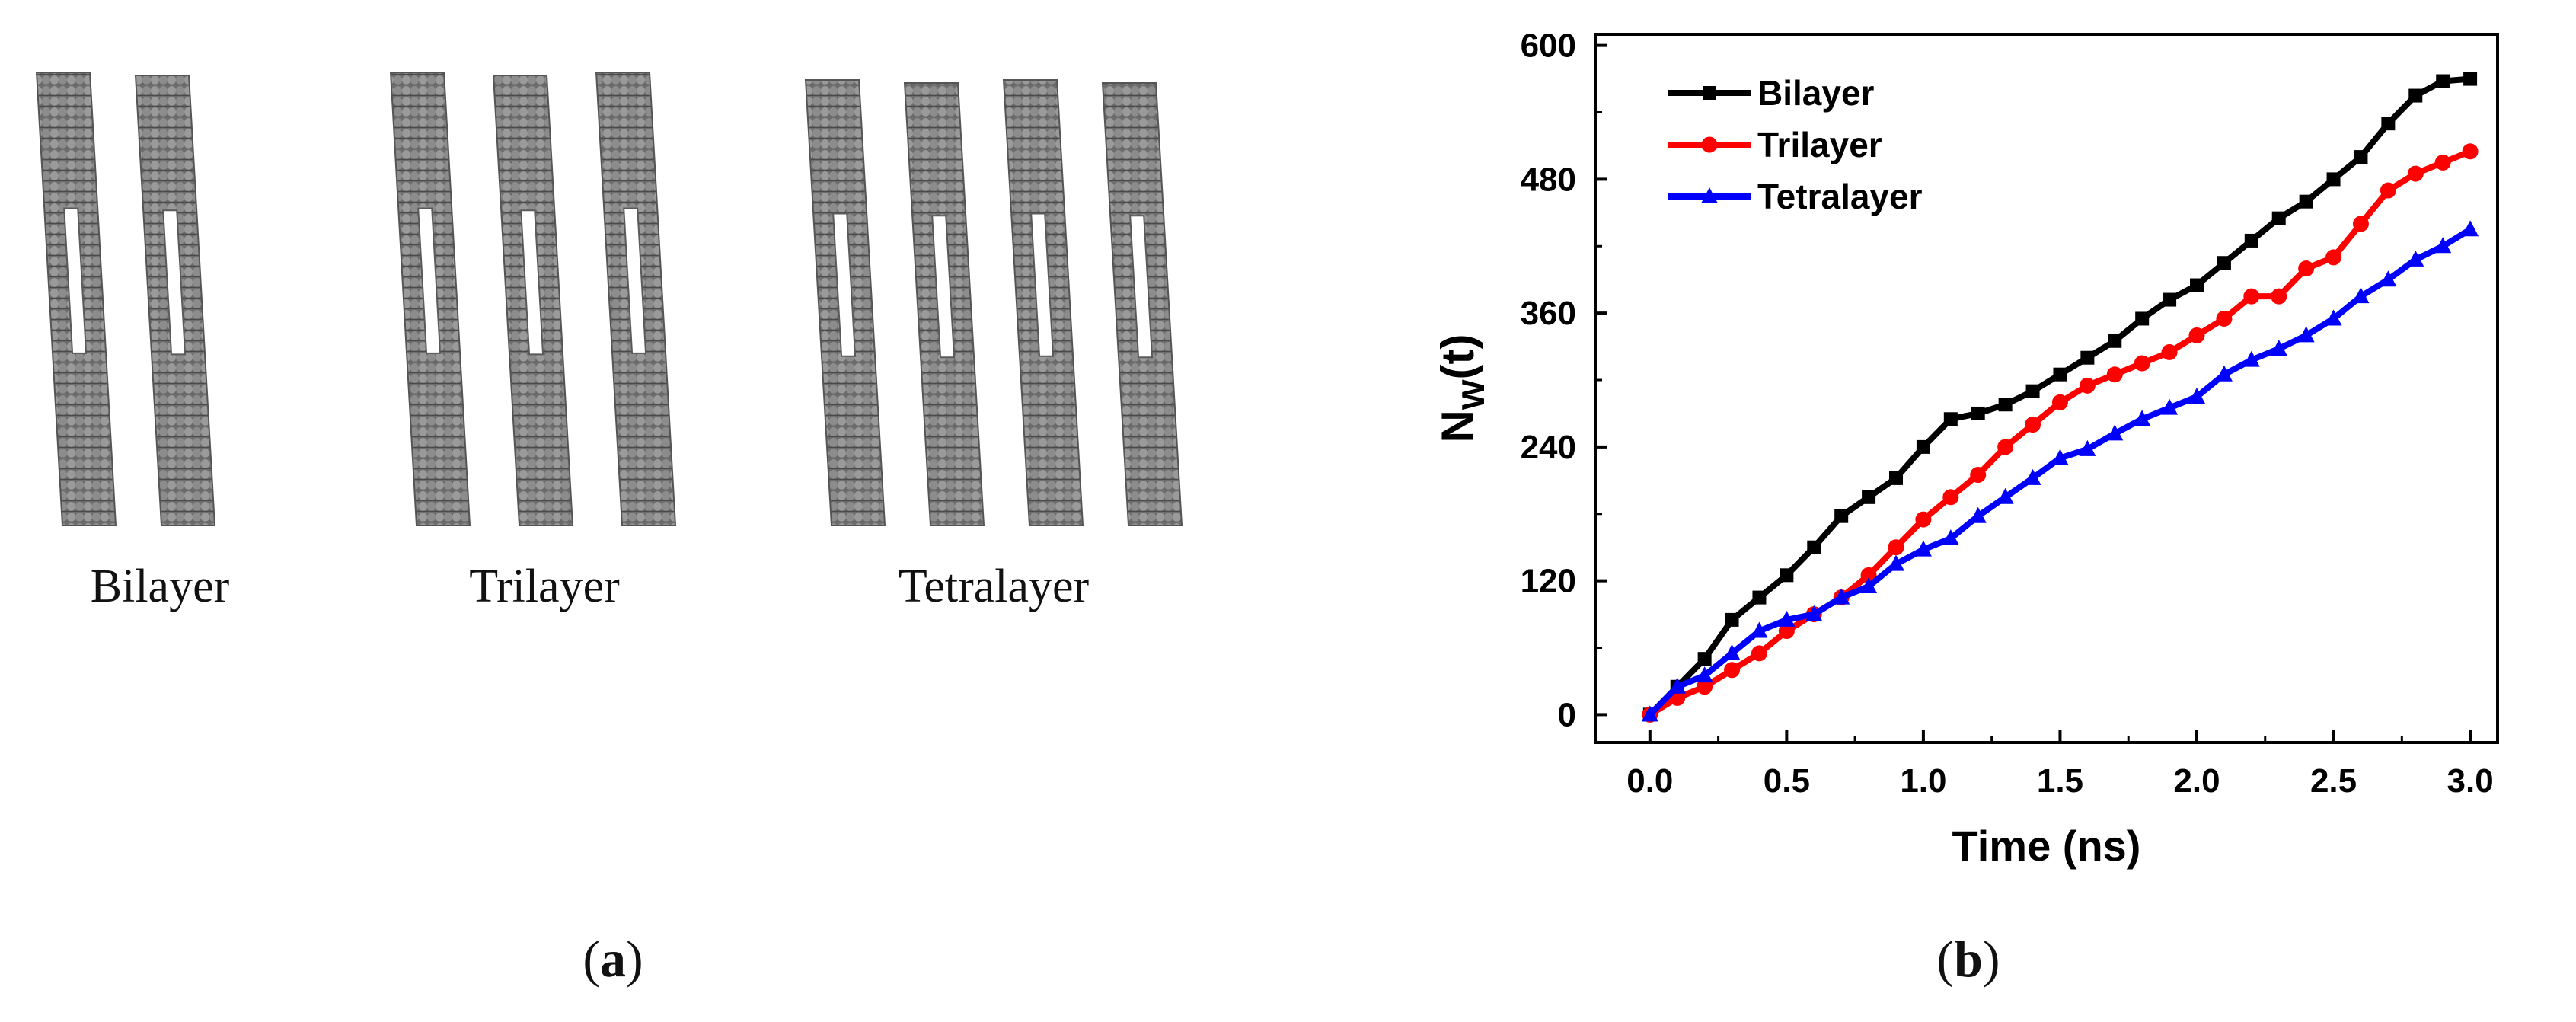 Image resolution: width=2576 pixels, height=1022 pixels. Describe the element at coordinates (1787, 781) in the screenshot. I see `x-tick-label: 0.5` at that location.